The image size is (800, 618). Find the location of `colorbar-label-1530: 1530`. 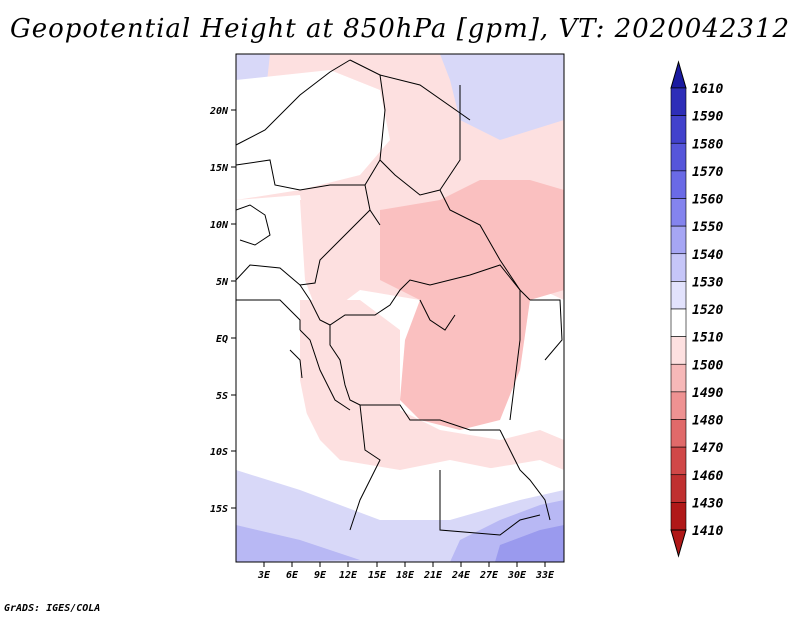

colorbar-label-1530: 1530 is located at coordinates (707, 282).